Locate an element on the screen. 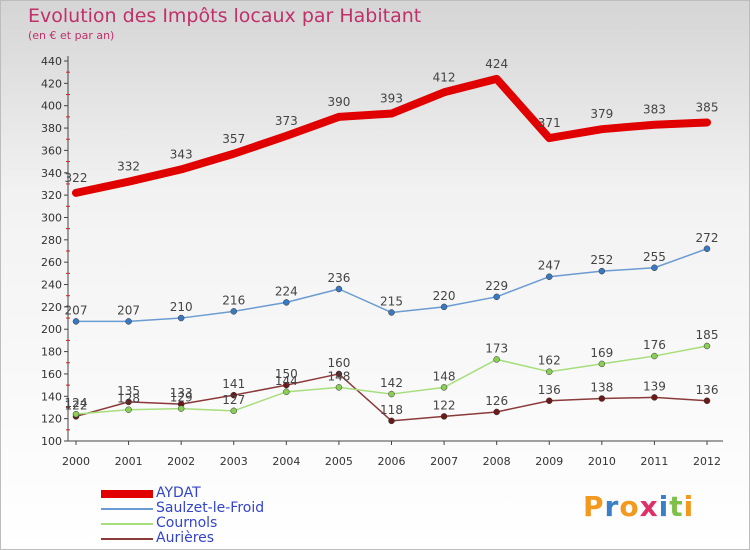 The height and width of the screenshot is (550, 750). x-tick-label: 2002 is located at coordinates (181, 461).